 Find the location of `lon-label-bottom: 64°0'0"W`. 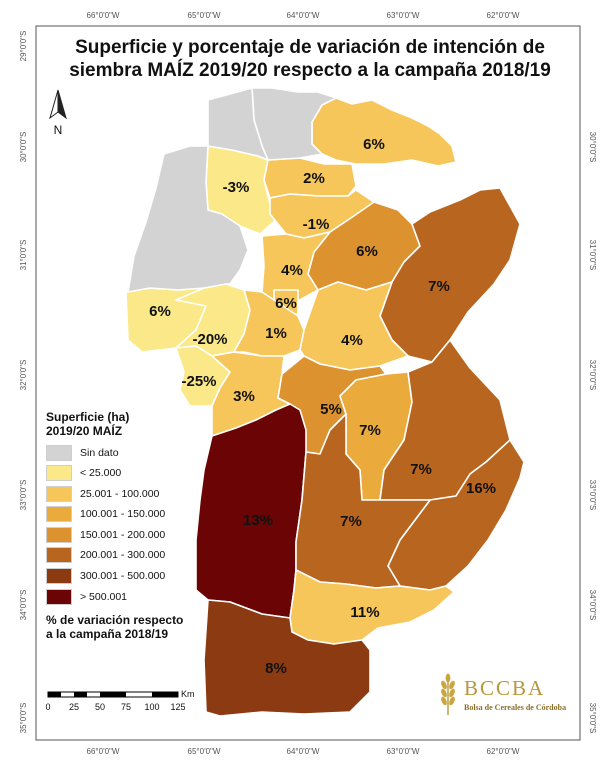

lon-label-bottom: 64°0'0"W is located at coordinates (303, 751).